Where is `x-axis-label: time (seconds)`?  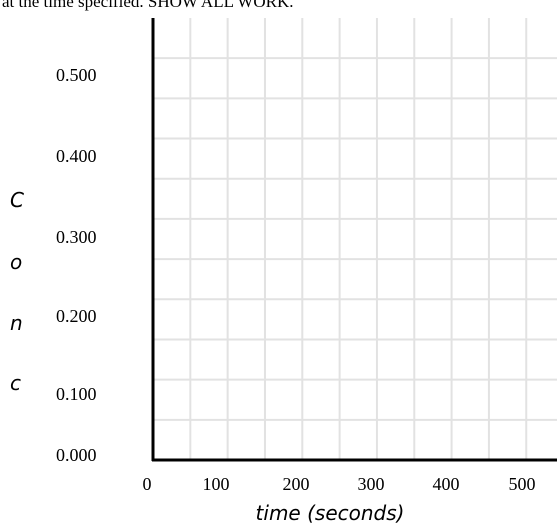
x-axis-label: time (seconds) is located at coordinates (330, 513).